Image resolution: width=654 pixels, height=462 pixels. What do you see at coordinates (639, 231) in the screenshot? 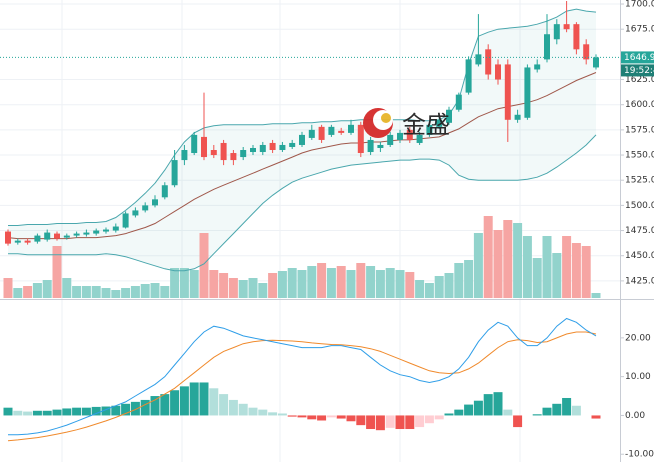
I see `y-tick-label: 1475.00` at bounding box center [639, 231].